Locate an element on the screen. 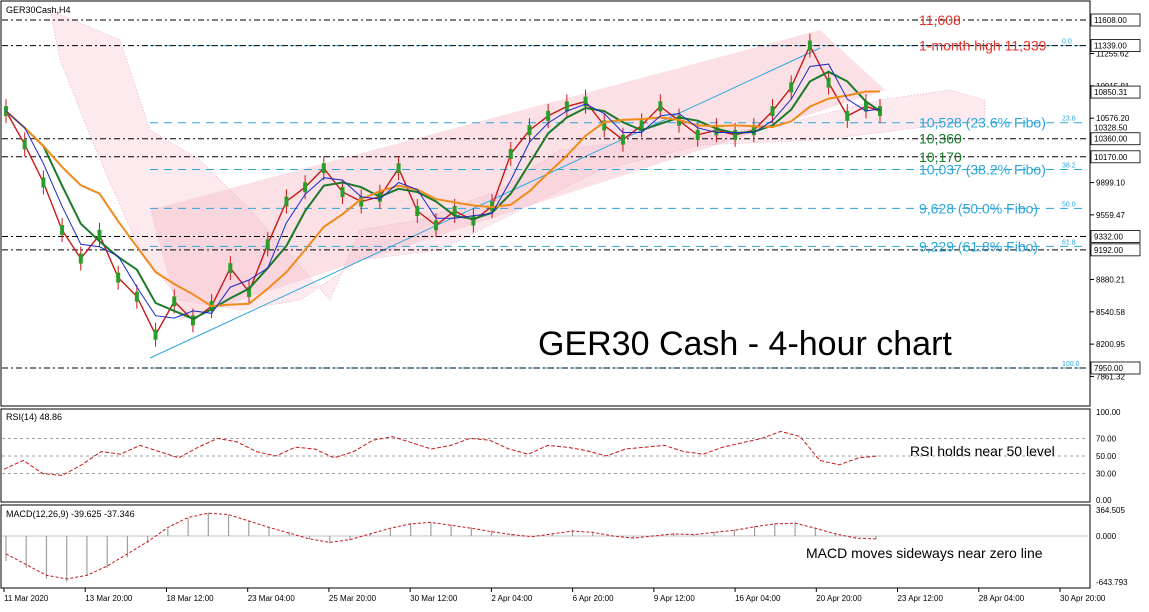 This screenshot has height=612, width=1149. price-tick-label: 8880.21 is located at coordinates (1110, 280).